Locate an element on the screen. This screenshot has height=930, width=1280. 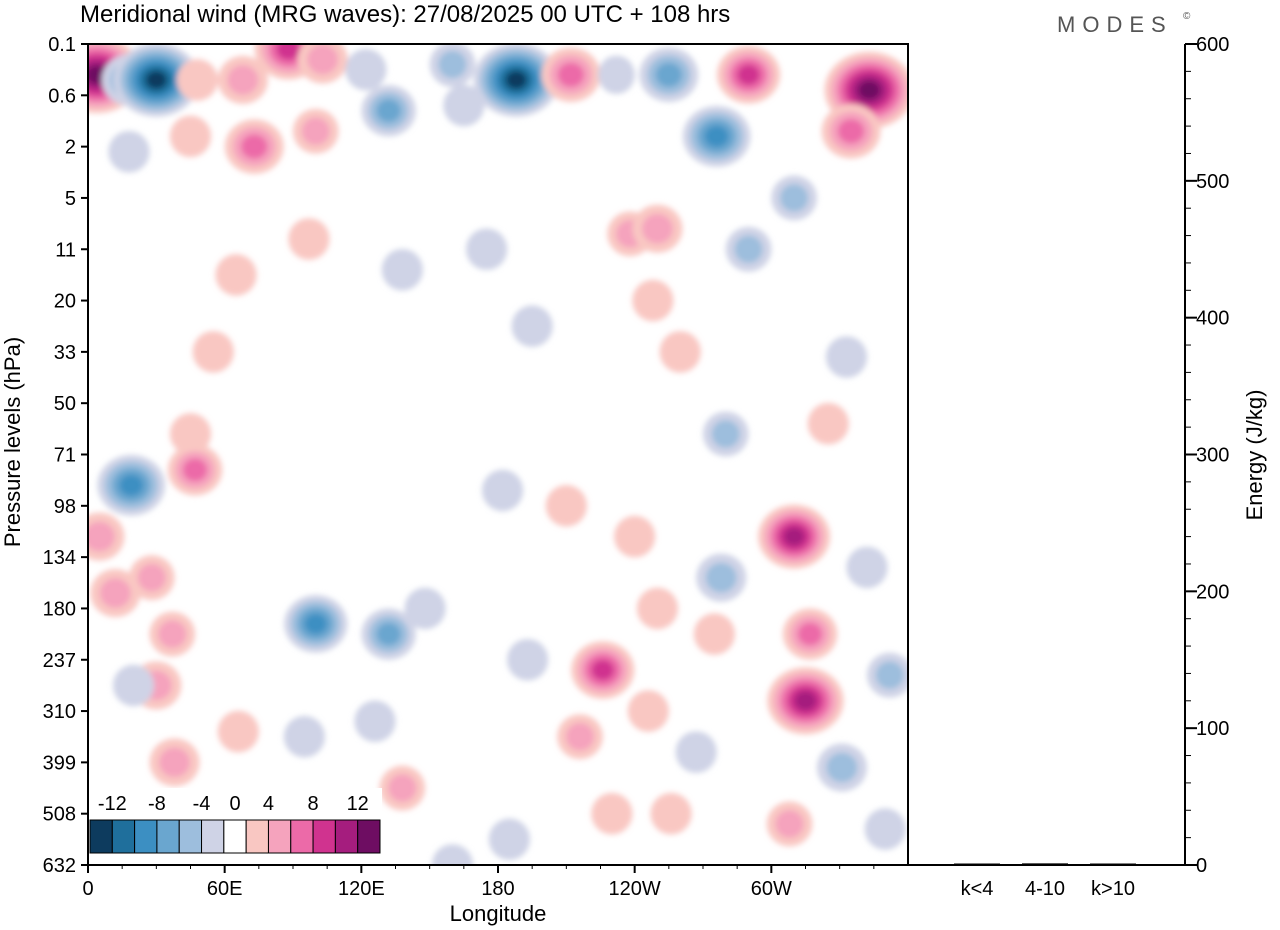
y-tick-label: 5 is located at coordinates (70, 199).